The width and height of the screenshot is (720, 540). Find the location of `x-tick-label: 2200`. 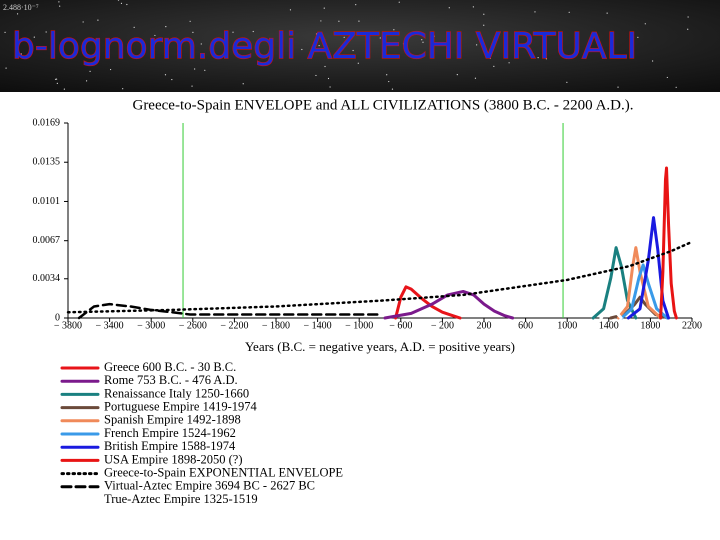

x-tick-label: 2200 is located at coordinates (692, 325).